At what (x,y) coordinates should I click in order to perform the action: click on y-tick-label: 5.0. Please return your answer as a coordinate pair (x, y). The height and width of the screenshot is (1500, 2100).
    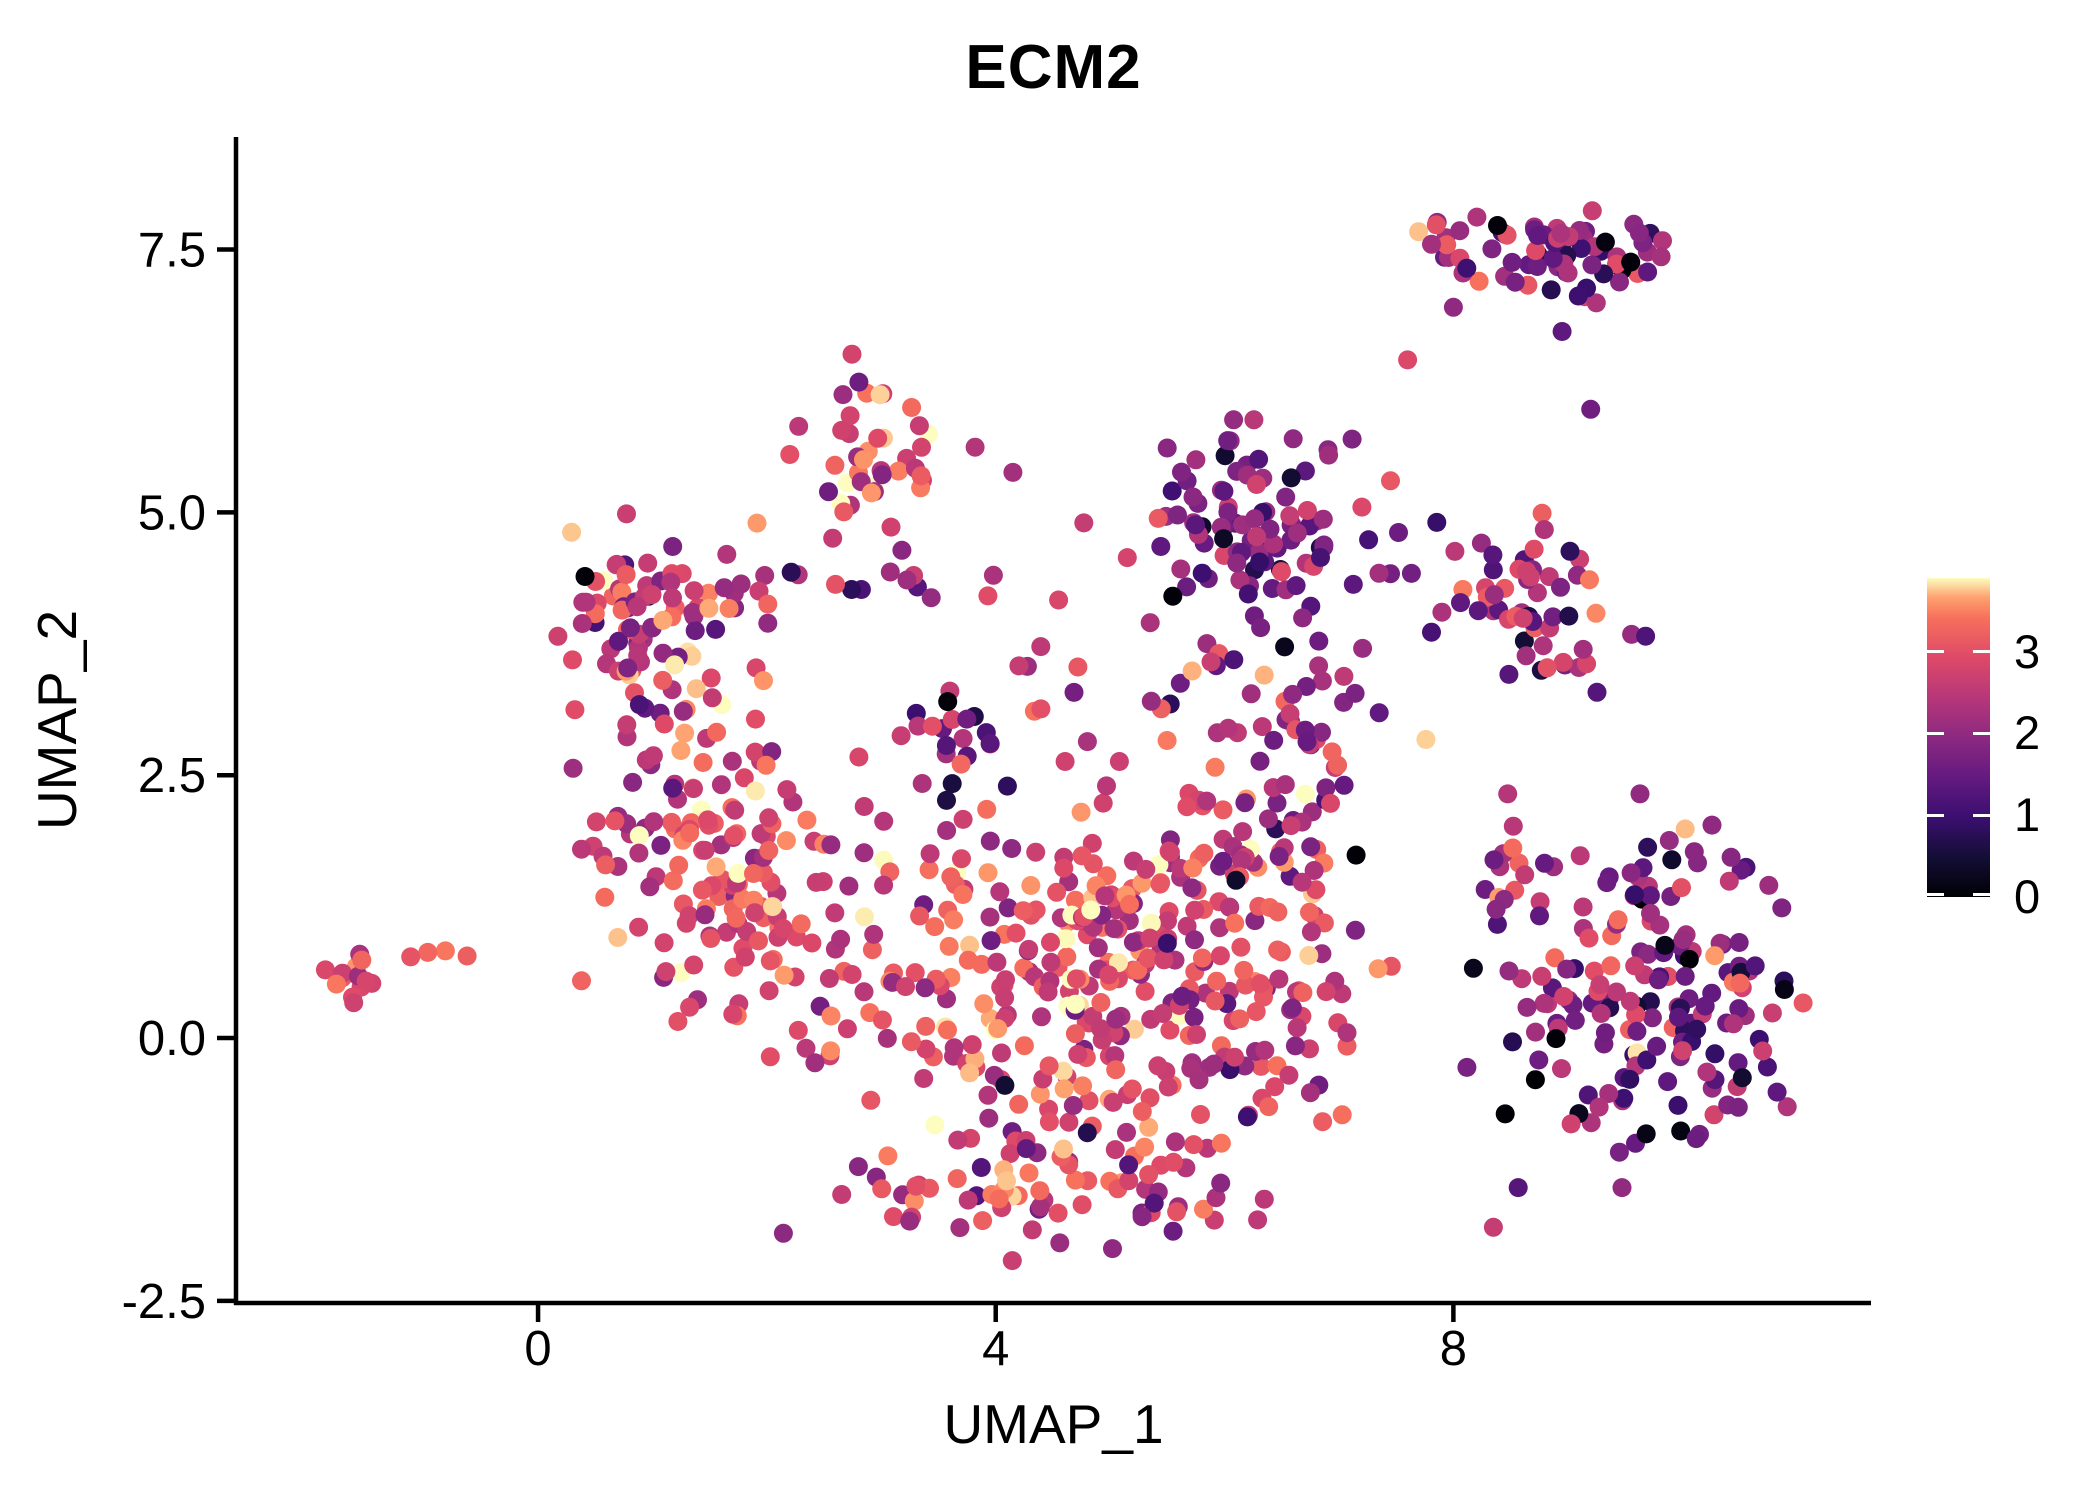
    Looking at the image, I should click on (172, 513).